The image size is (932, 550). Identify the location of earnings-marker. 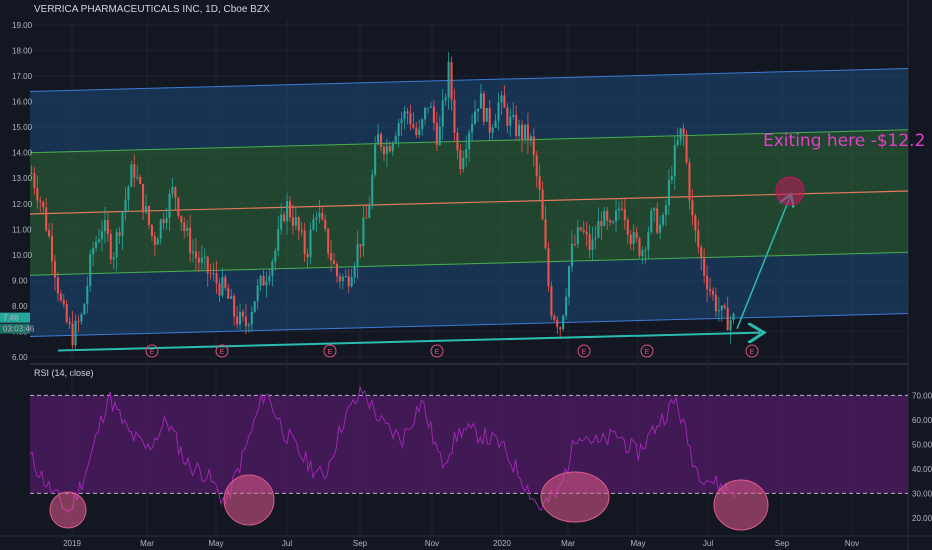
(647, 351).